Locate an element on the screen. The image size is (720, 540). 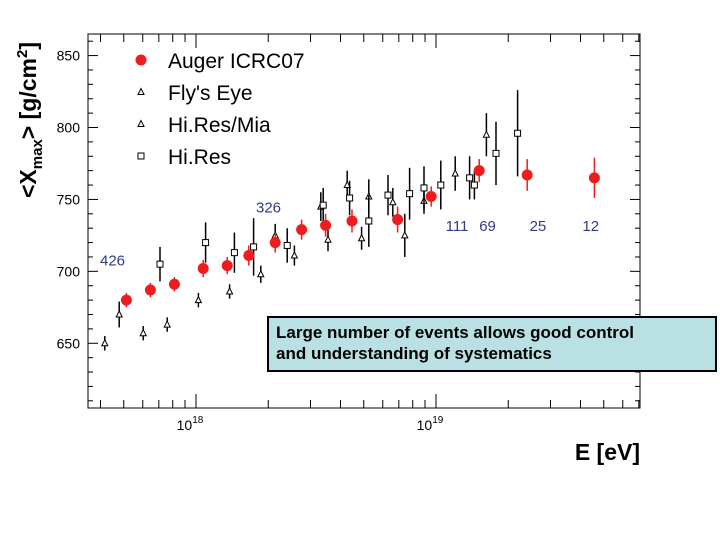
y-tick-label: 750 is located at coordinates (69, 199).